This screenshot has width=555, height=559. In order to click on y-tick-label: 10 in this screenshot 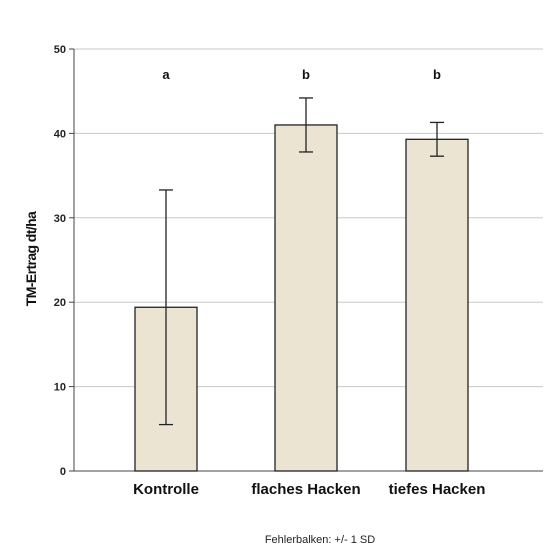, I will do `click(60, 388)`.